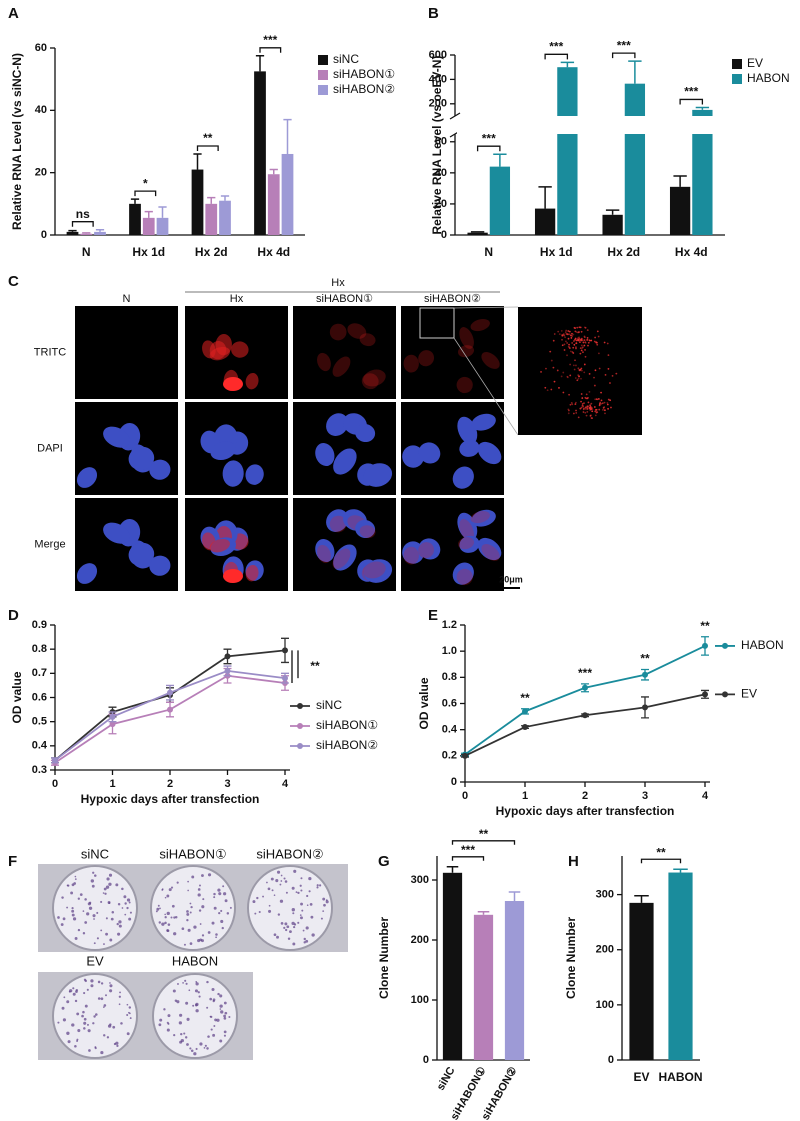 The width and height of the screenshot is (800, 1121). Describe the element at coordinates (364, 89) in the screenshot. I see `legend-label: siHABON②` at that location.